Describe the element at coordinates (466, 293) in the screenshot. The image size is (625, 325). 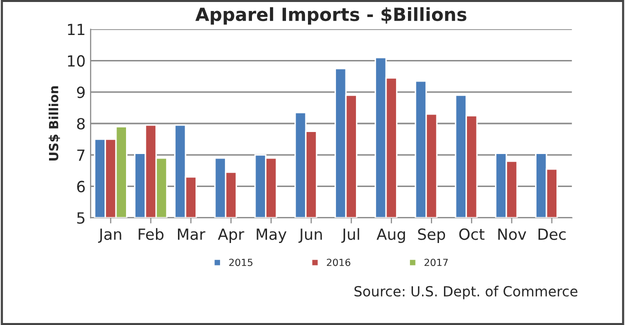
I see `source-note: Source: U.S. Dept. of Commerce` at that location.